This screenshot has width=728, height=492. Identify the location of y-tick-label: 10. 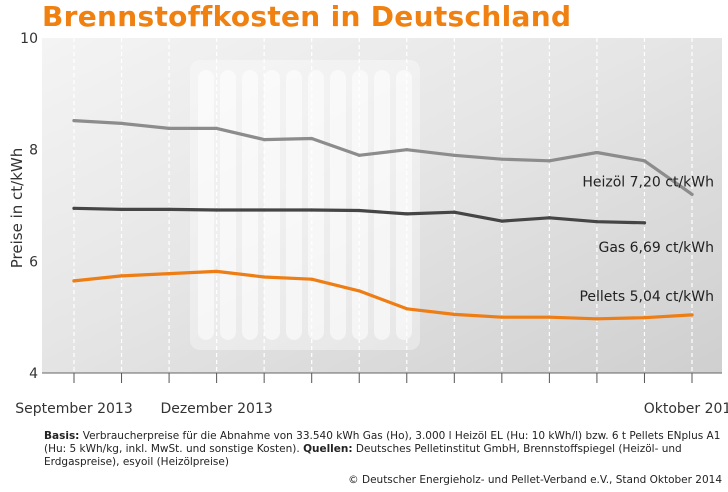
(29, 39).